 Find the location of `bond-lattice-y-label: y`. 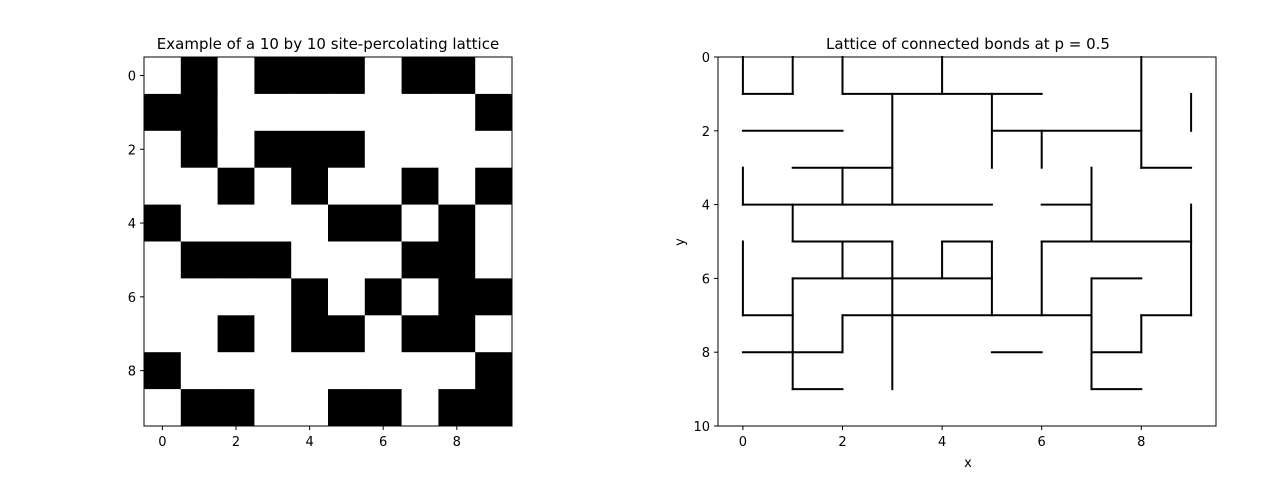

bond-lattice-y-label: y is located at coordinates (680, 242).